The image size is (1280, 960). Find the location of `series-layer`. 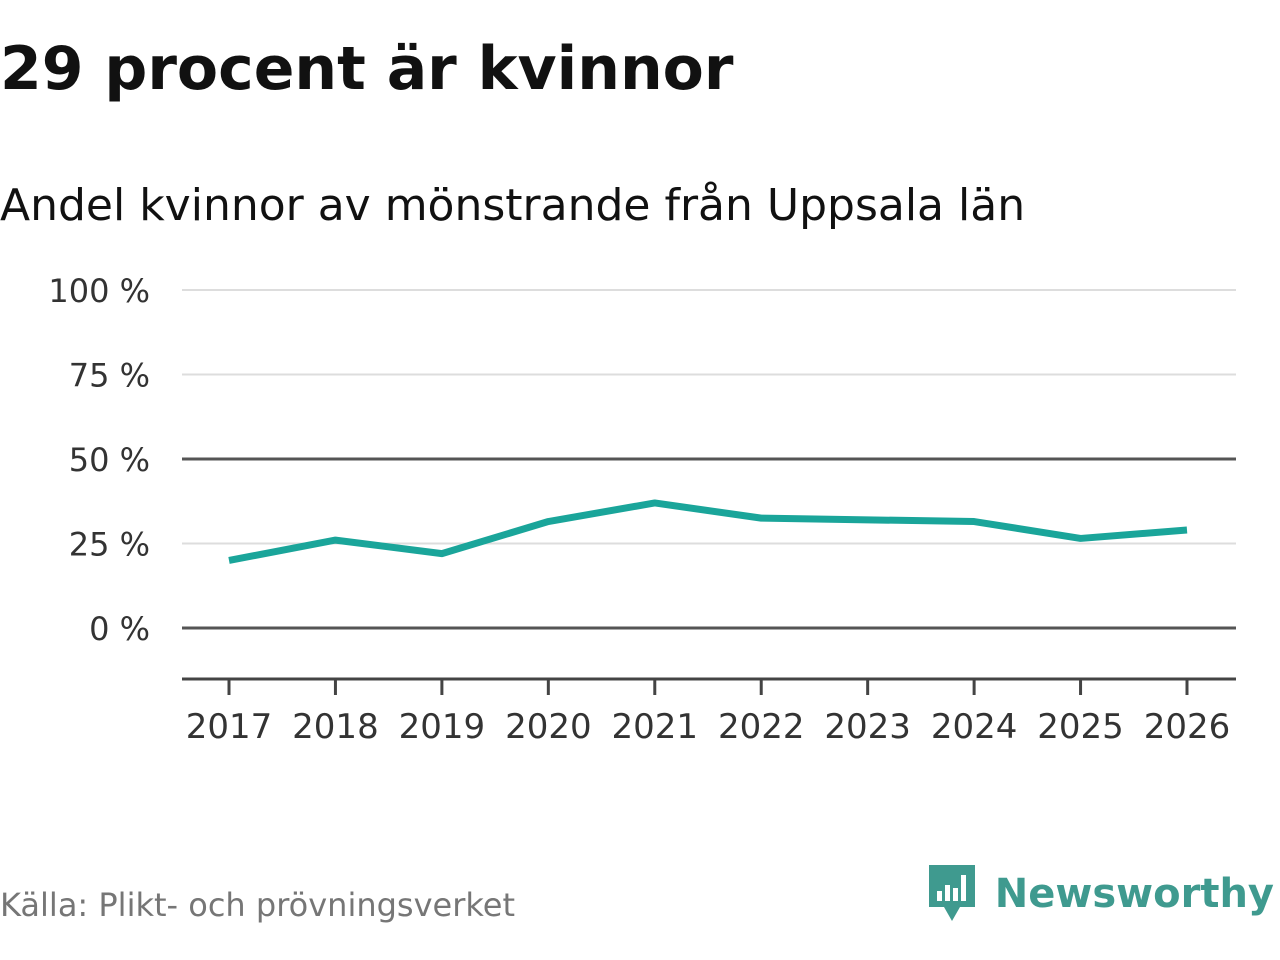

series-layer is located at coordinates (708, 531).